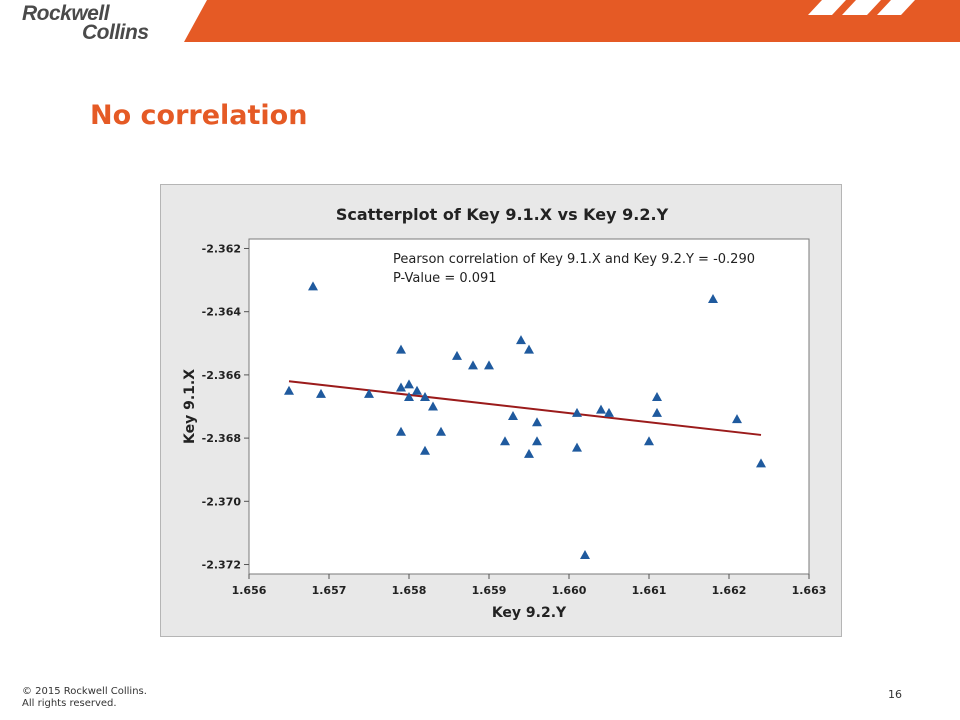  I want to click on y-tick-label: -2.370, so click(222, 501).